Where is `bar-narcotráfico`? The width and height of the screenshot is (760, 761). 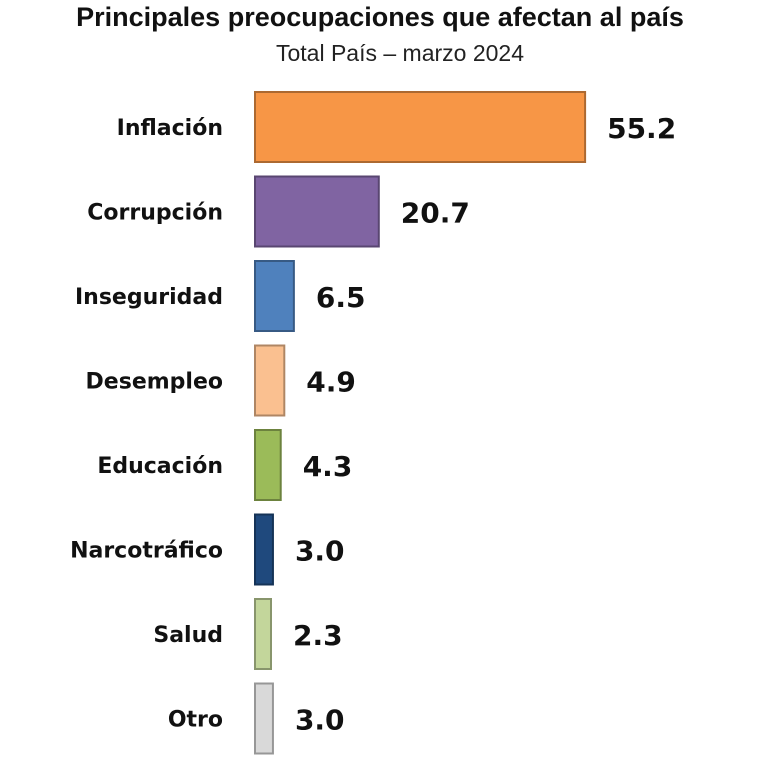 bar-narcotráfico is located at coordinates (264, 549).